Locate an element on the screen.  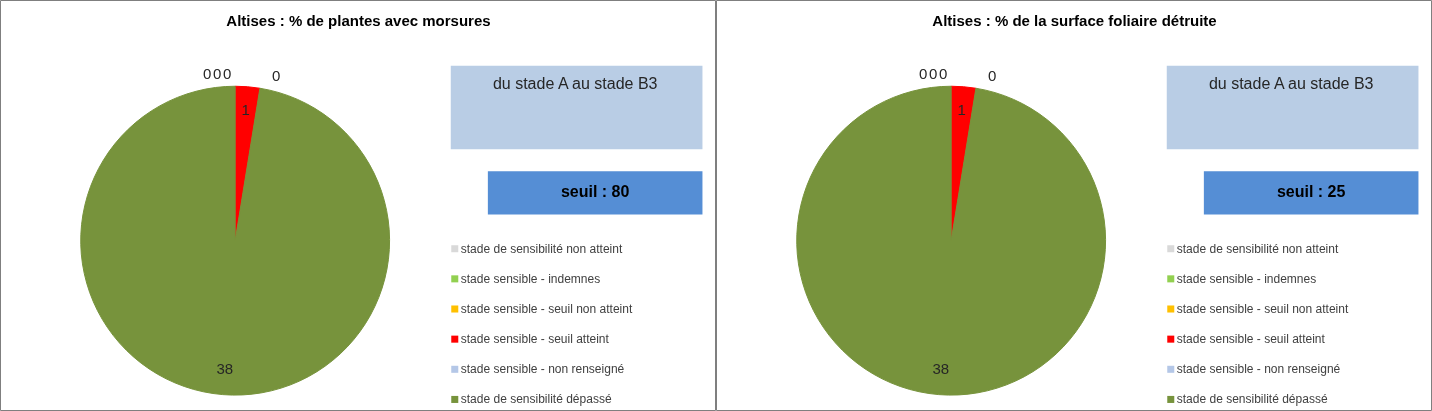
chart-title: Altises : % de plantes avec morsures is located at coordinates (358, 21).